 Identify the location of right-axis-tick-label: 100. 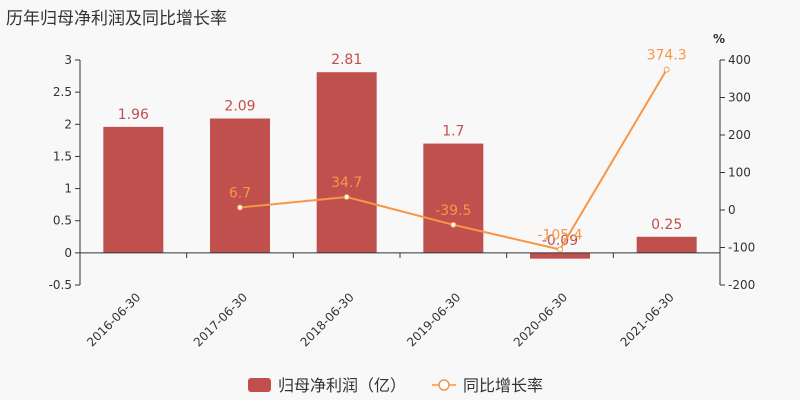
(739, 173).